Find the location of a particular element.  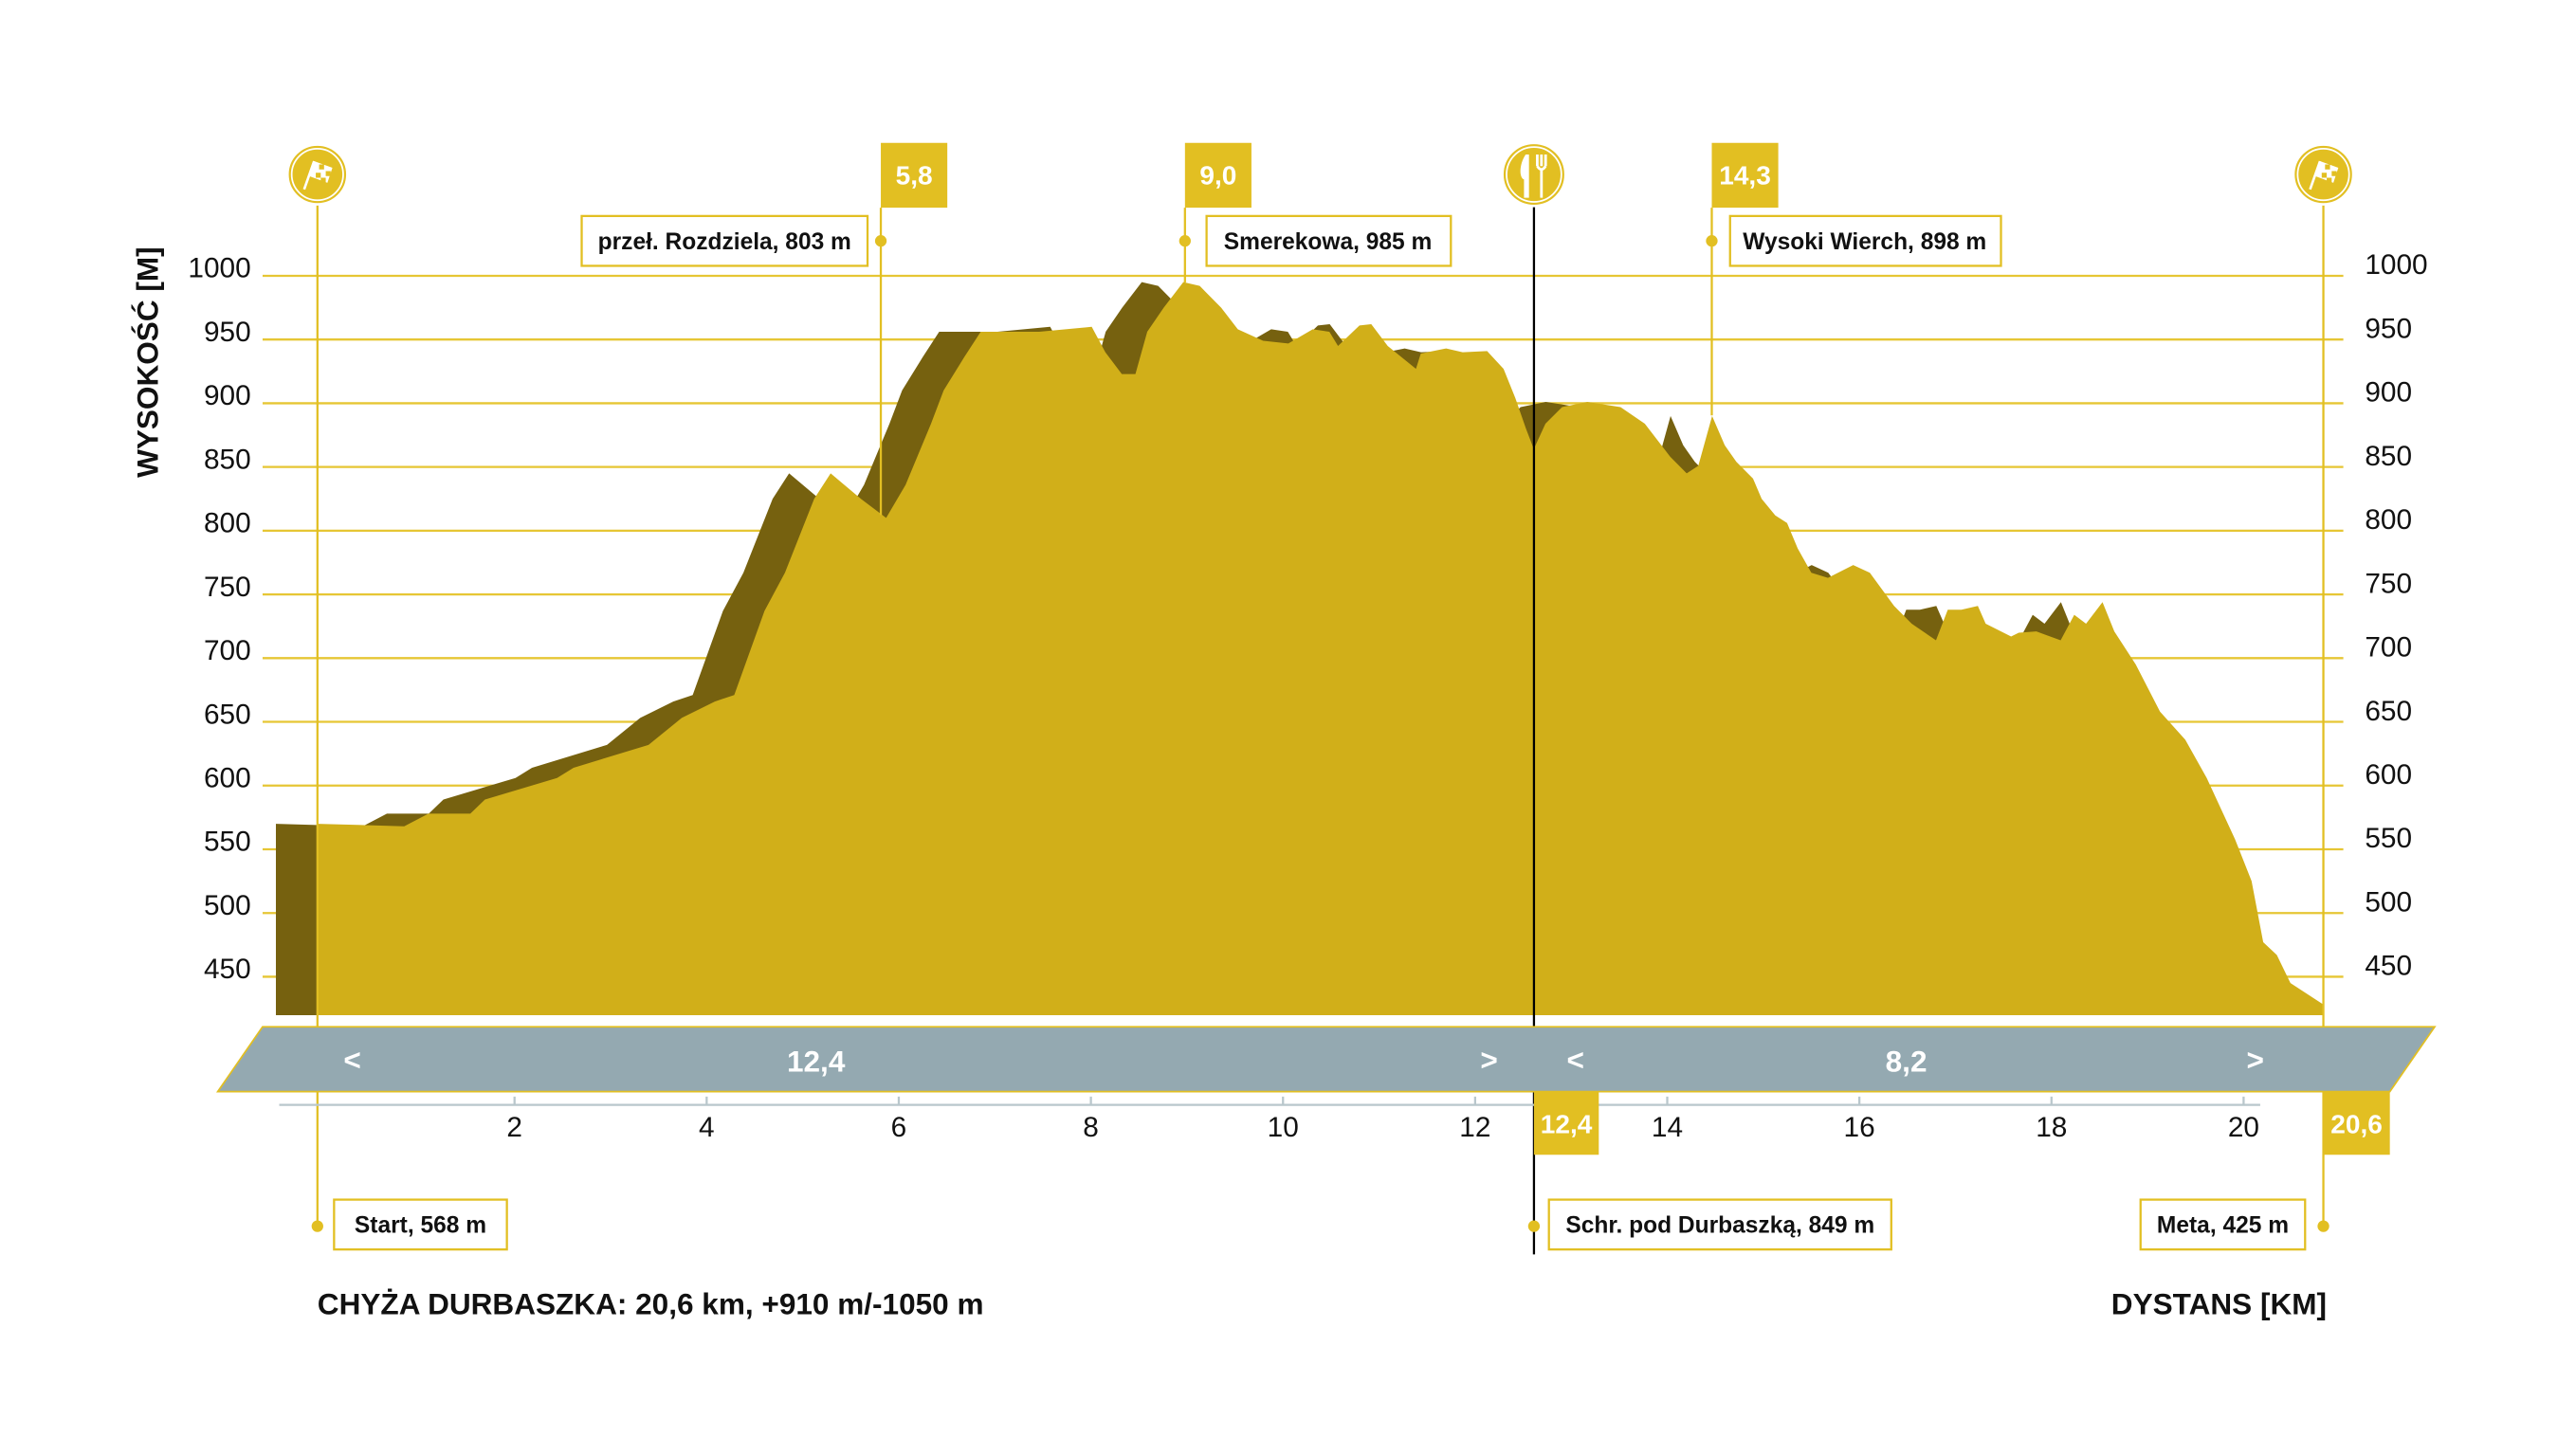

smerekowa-label-box is located at coordinates (1328, 240).